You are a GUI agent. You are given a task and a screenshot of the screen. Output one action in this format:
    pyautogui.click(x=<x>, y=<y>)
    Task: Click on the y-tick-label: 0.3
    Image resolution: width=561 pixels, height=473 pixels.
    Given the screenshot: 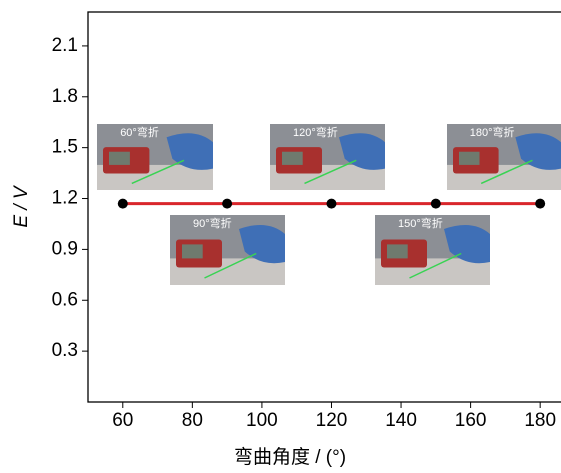 What is the action you would take?
    pyautogui.click(x=65, y=350)
    